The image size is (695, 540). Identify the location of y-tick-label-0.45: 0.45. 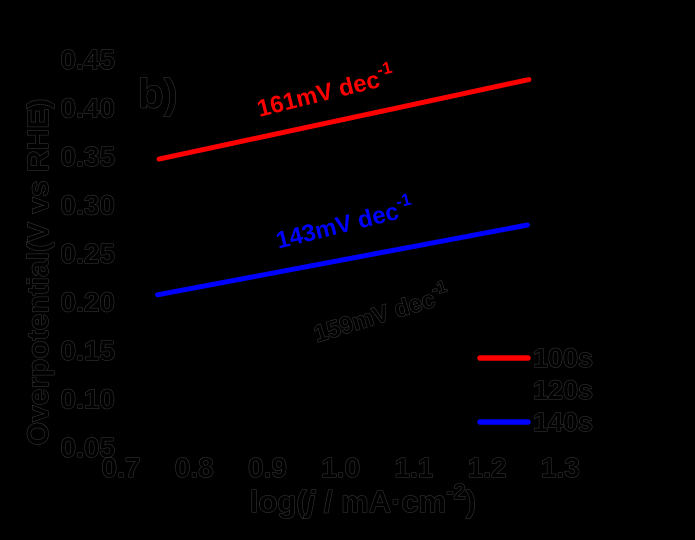
(88, 59).